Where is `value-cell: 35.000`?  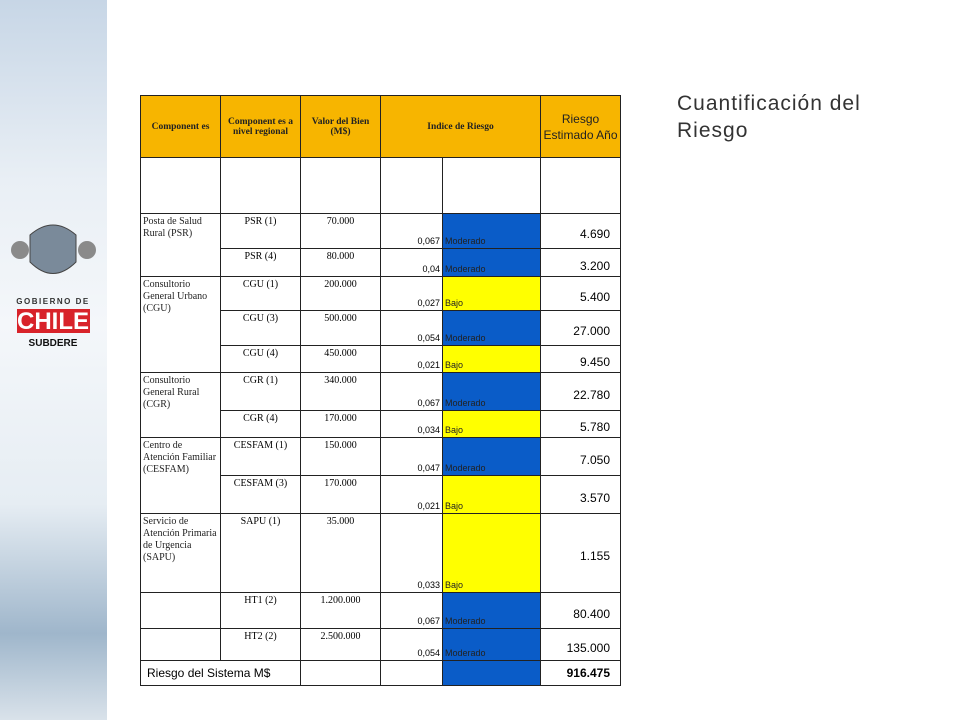
value-cell: 35.000 is located at coordinates (340, 553).